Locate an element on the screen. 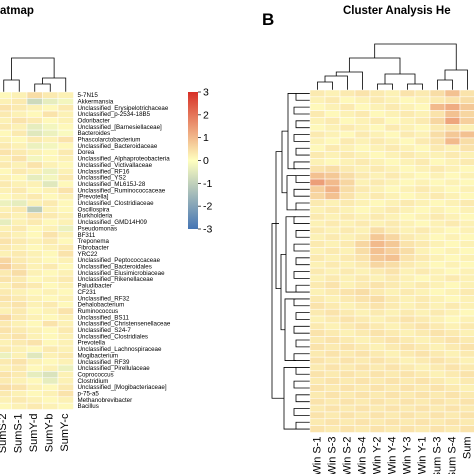  panel-a-dendrogram-branch is located at coordinates (33, 68).